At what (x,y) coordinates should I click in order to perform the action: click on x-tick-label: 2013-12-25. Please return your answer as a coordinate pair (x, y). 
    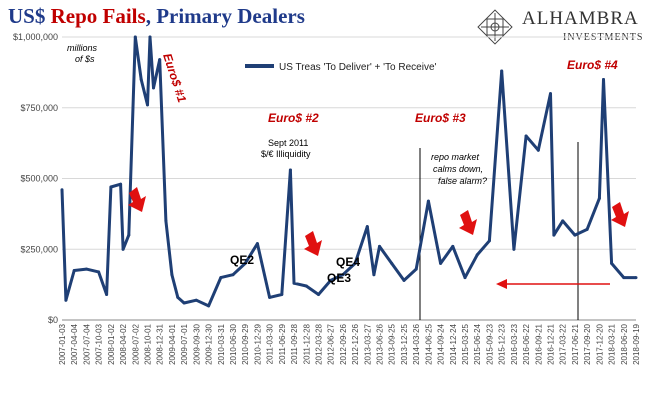
    Looking at the image, I should click on (404, 343).